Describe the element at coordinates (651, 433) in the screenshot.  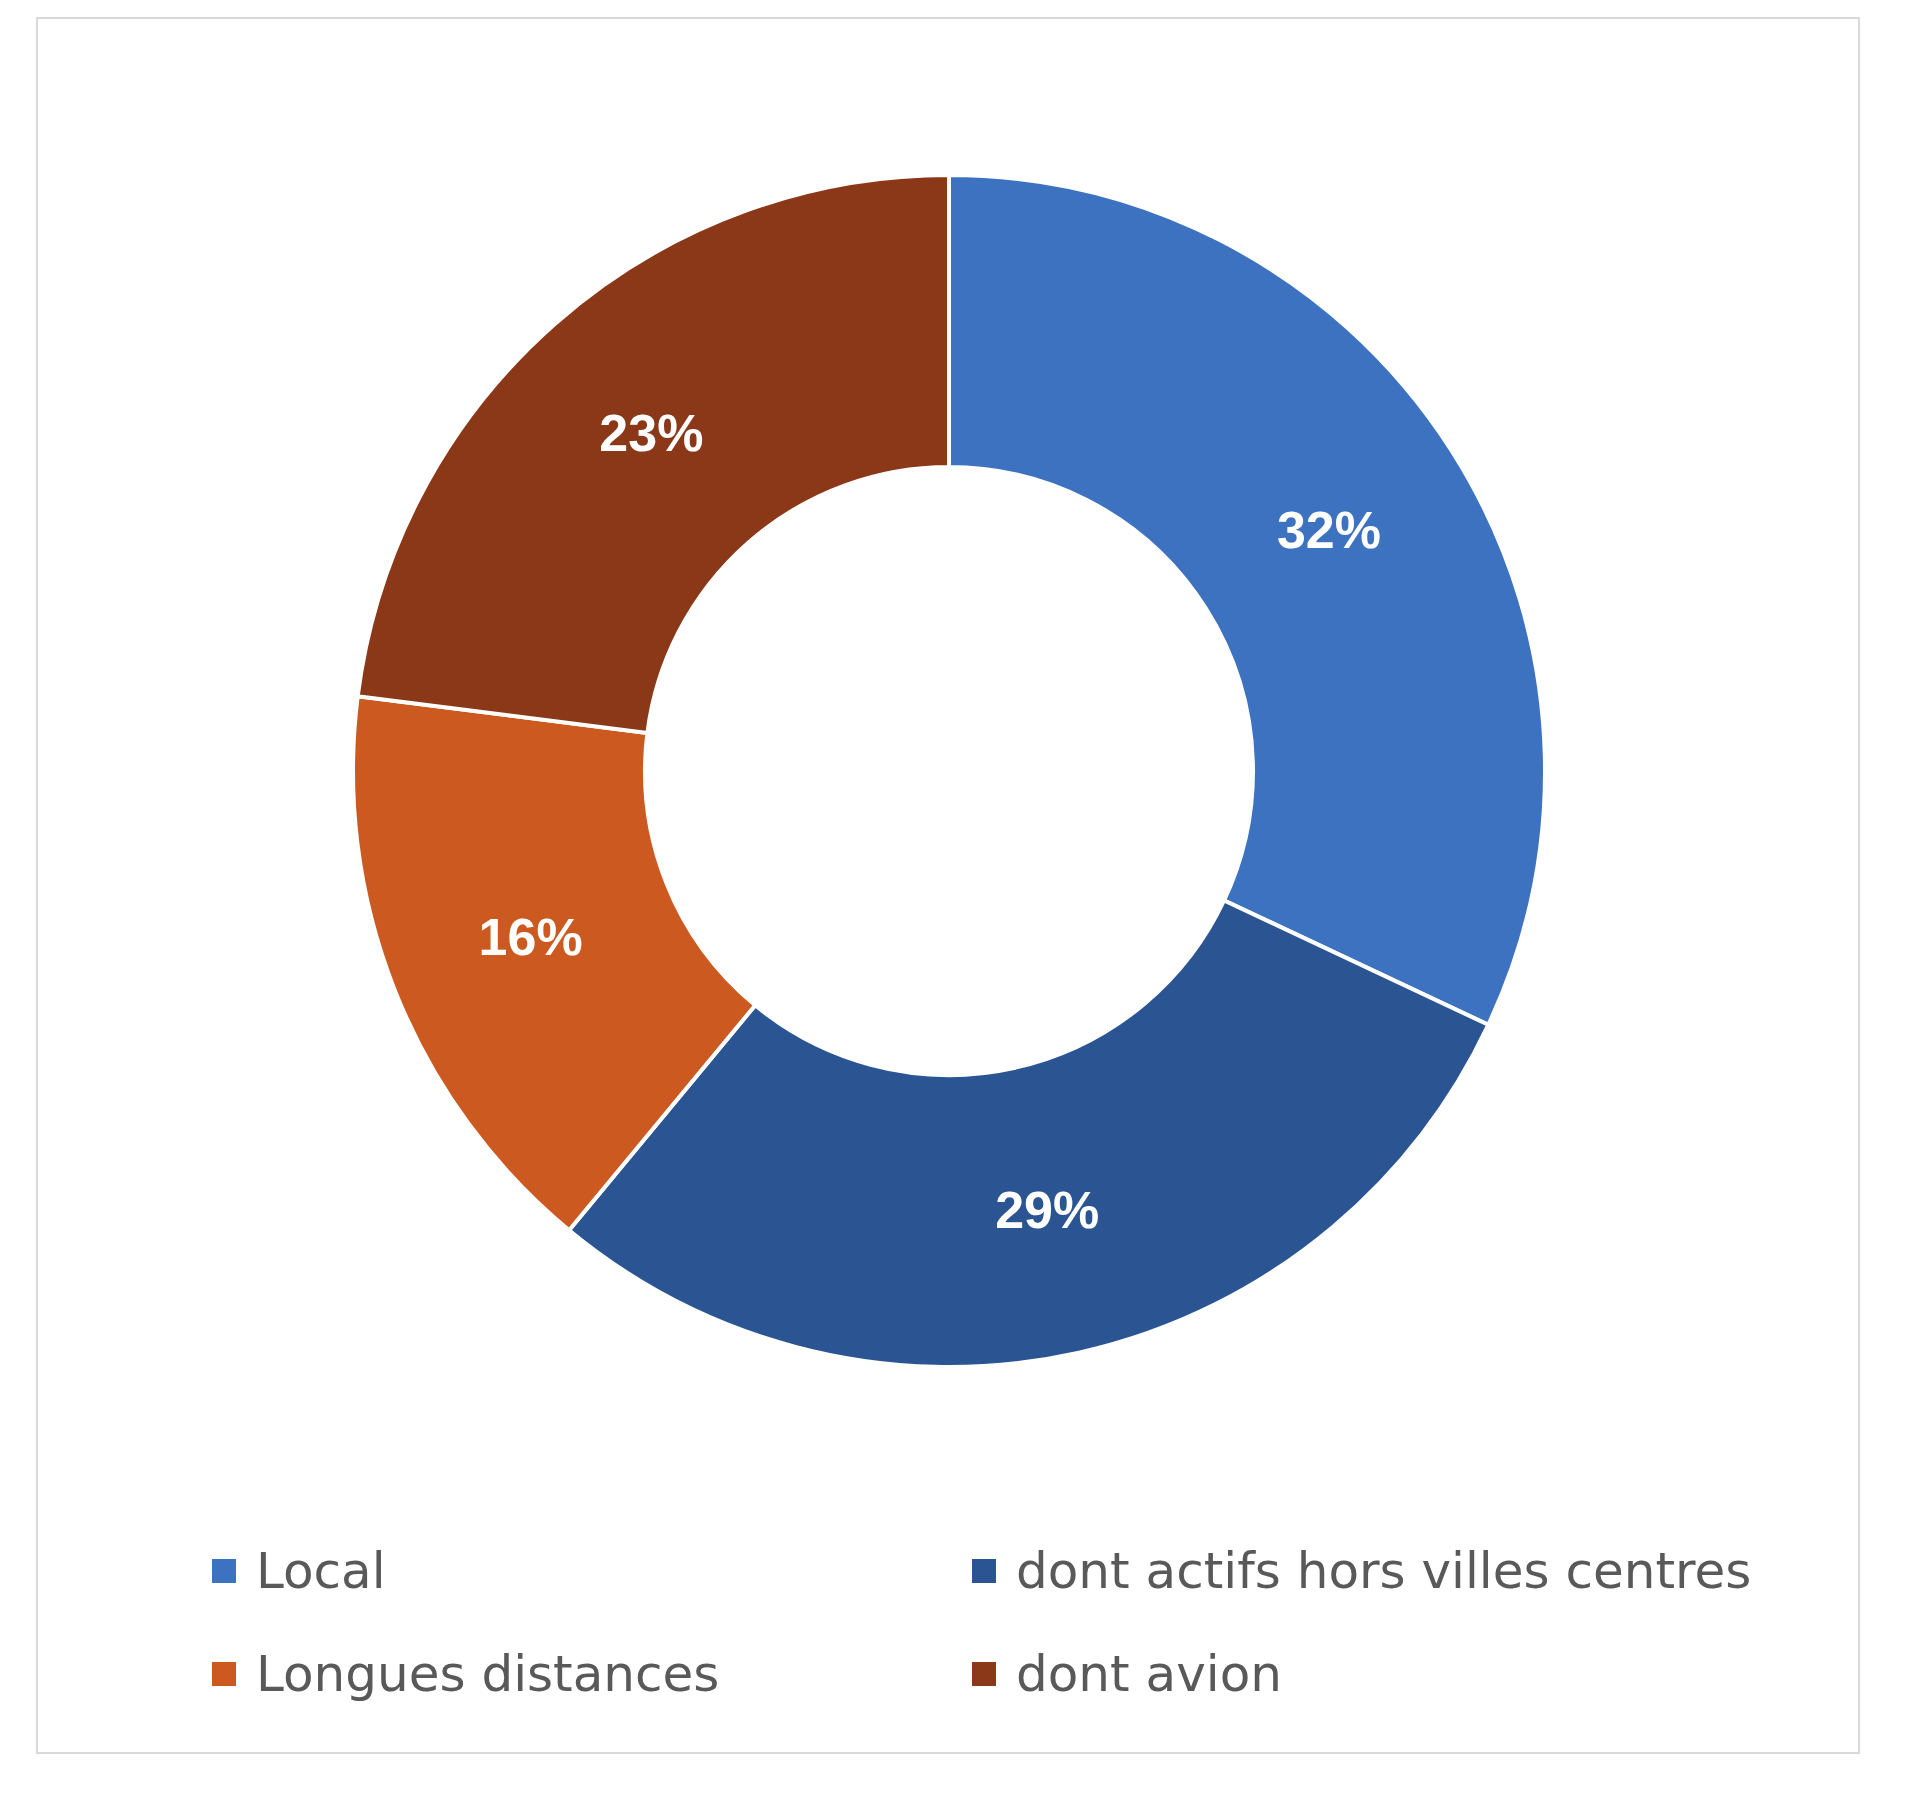
I see `data-label: 23%` at that location.